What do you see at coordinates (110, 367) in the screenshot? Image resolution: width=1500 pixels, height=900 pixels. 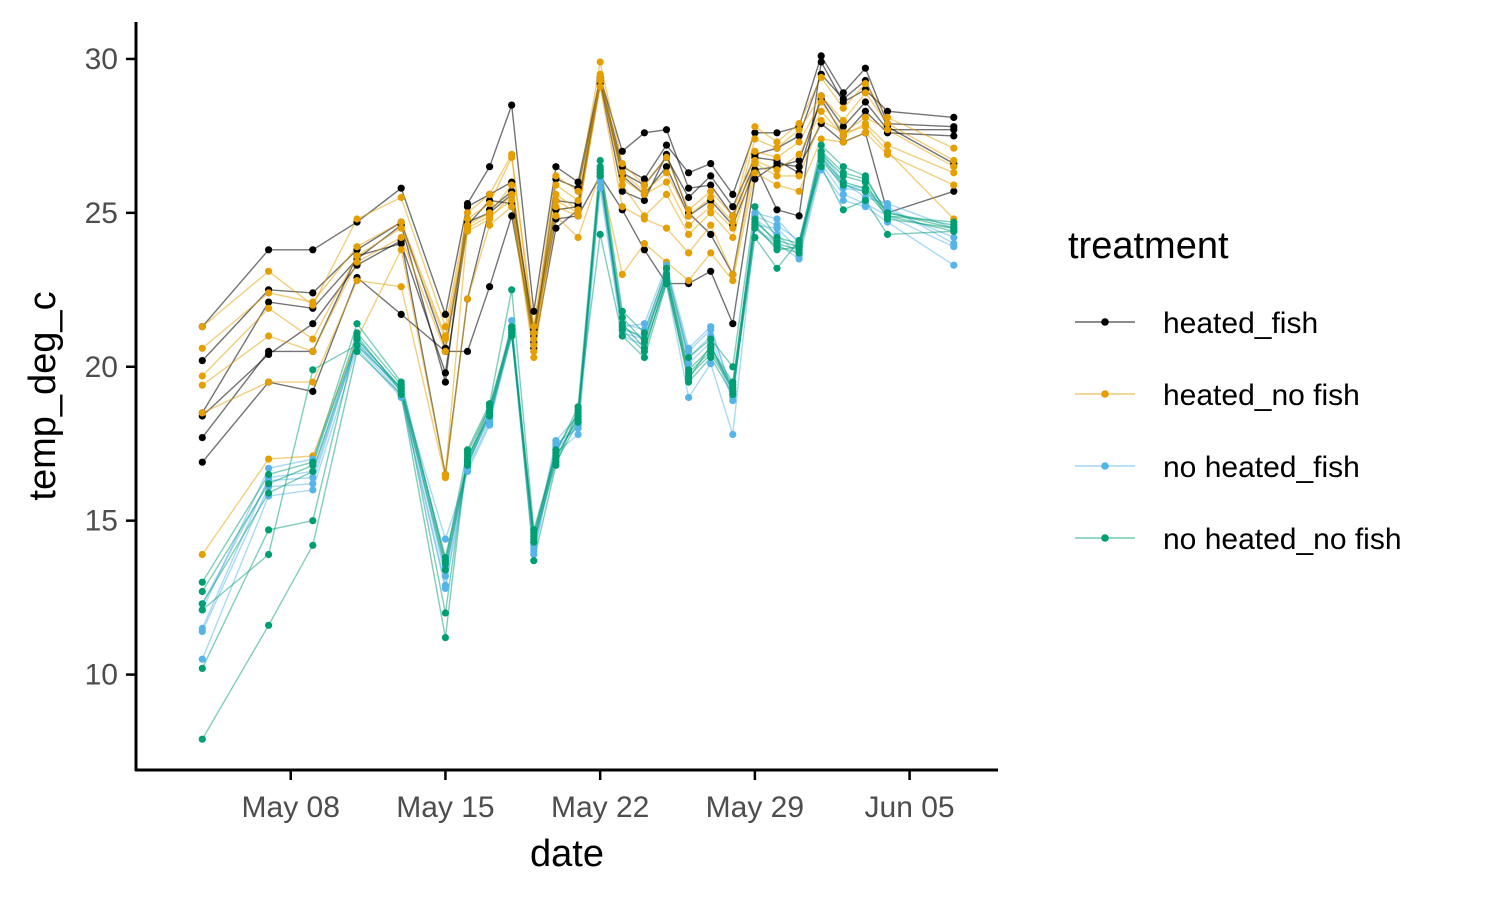 I see `y-ticks: 10 15 20 25 30` at bounding box center [110, 367].